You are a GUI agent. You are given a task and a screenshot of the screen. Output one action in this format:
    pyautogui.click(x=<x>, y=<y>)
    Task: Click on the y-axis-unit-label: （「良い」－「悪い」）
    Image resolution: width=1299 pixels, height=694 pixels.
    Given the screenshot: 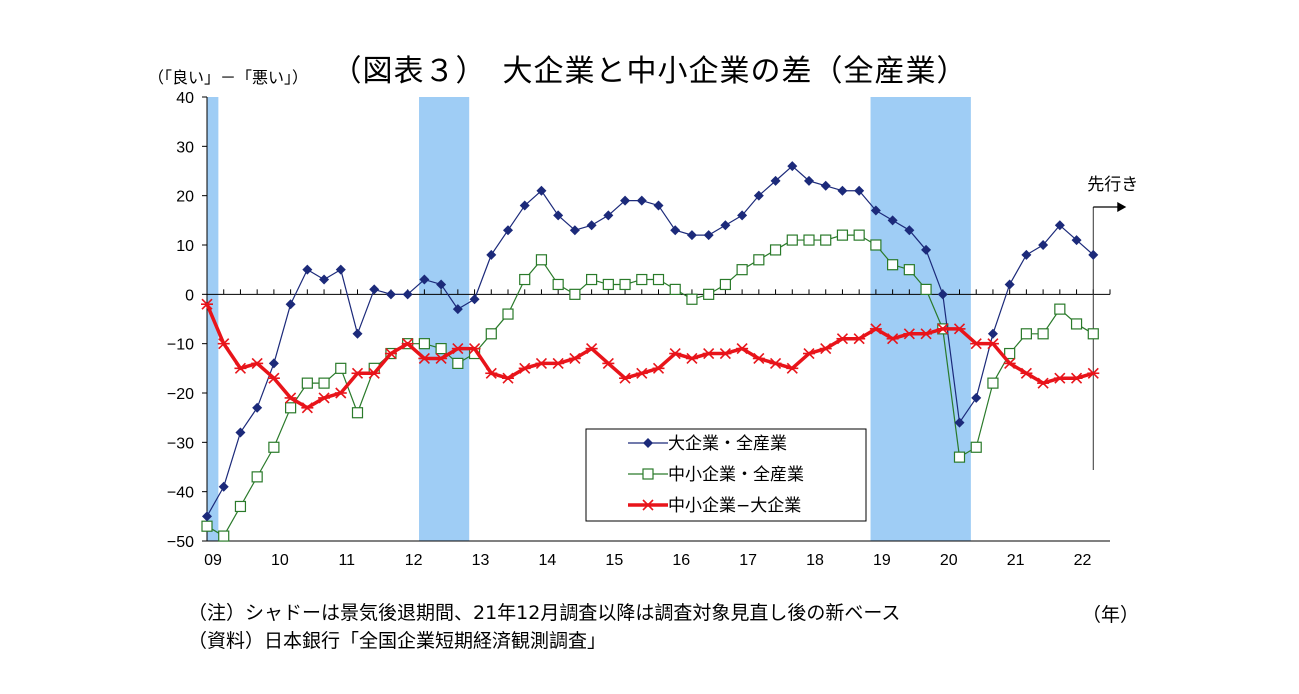 What is the action you would take?
    pyautogui.click(x=228, y=77)
    